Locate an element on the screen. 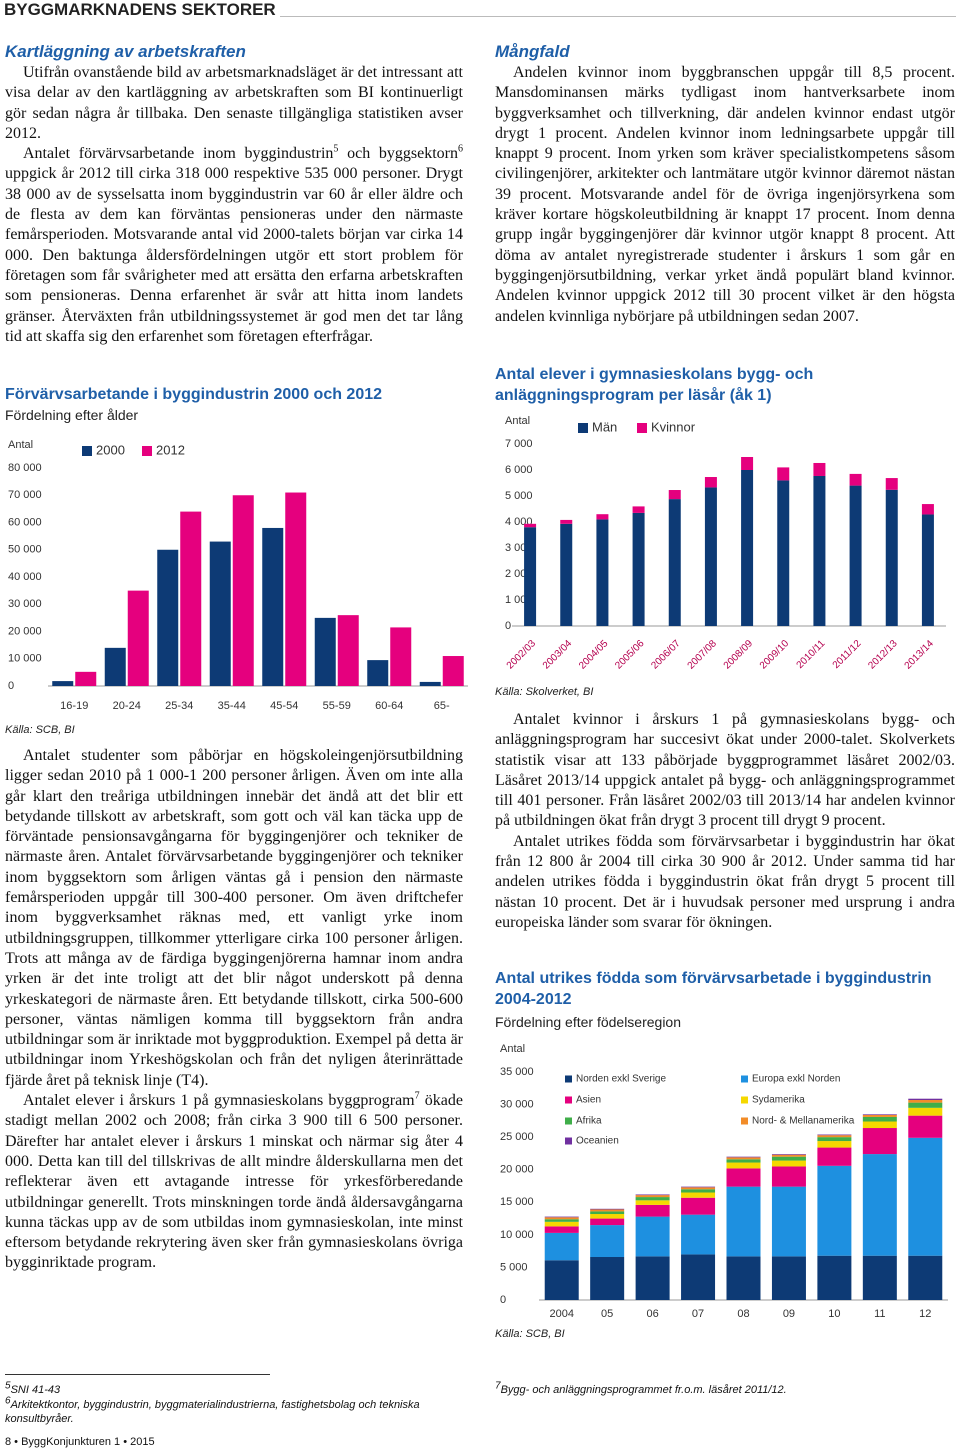 The width and height of the screenshot is (960, 1453). legend-label: Afrika is located at coordinates (589, 1121).